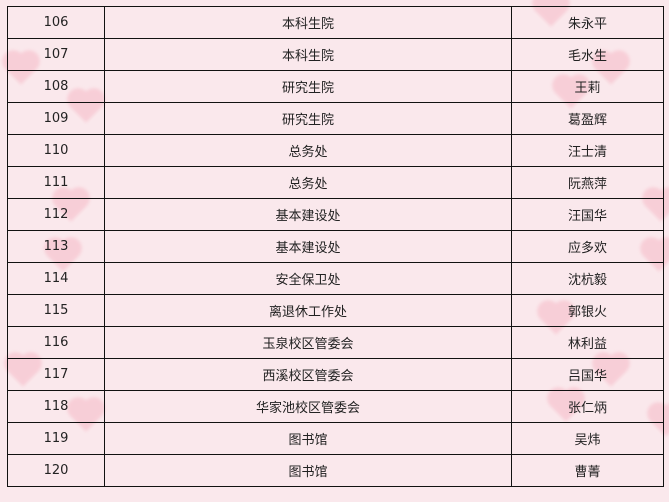 This screenshot has height=502, width=669. What do you see at coordinates (308, 342) in the screenshot?
I see `department-cell: 玉泉校区管委会` at bounding box center [308, 342].